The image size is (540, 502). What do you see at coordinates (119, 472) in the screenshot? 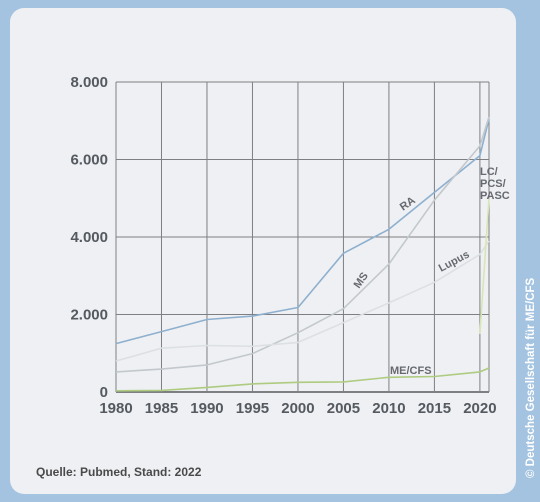
I see `source-note: Quelle: Pubmed, Stand: 2022` at bounding box center [119, 472].